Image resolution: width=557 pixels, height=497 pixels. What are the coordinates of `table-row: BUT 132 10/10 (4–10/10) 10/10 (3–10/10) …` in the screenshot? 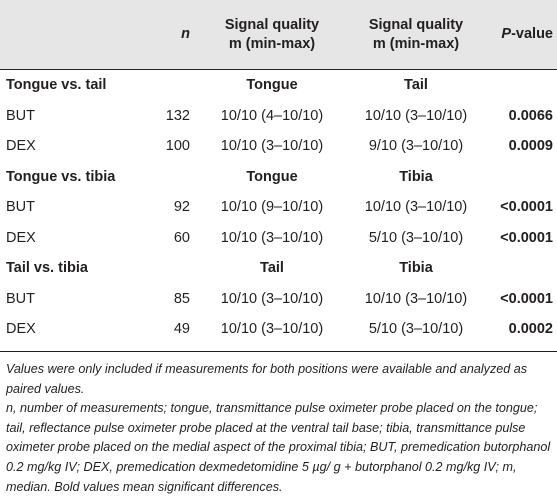 It's located at (278, 116).